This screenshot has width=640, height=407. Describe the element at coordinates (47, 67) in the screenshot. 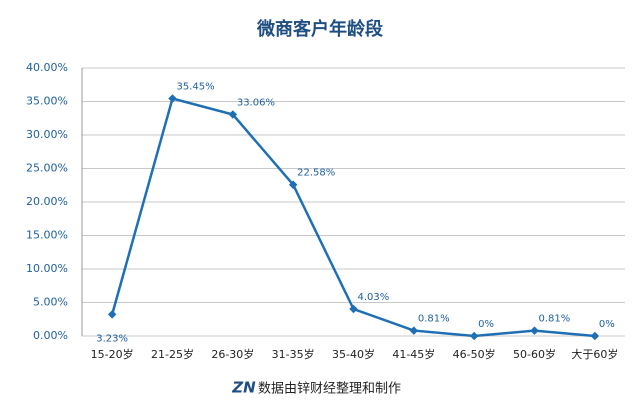

I see `y-tick-label: 40.00%` at that location.